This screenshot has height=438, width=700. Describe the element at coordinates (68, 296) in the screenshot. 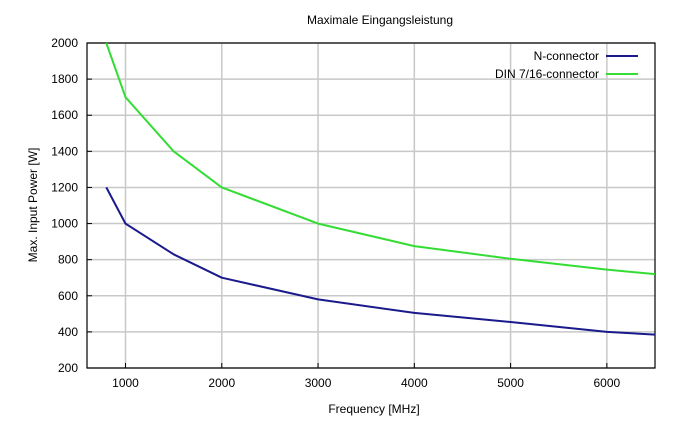

I see `y-tick-label: 600` at that location.